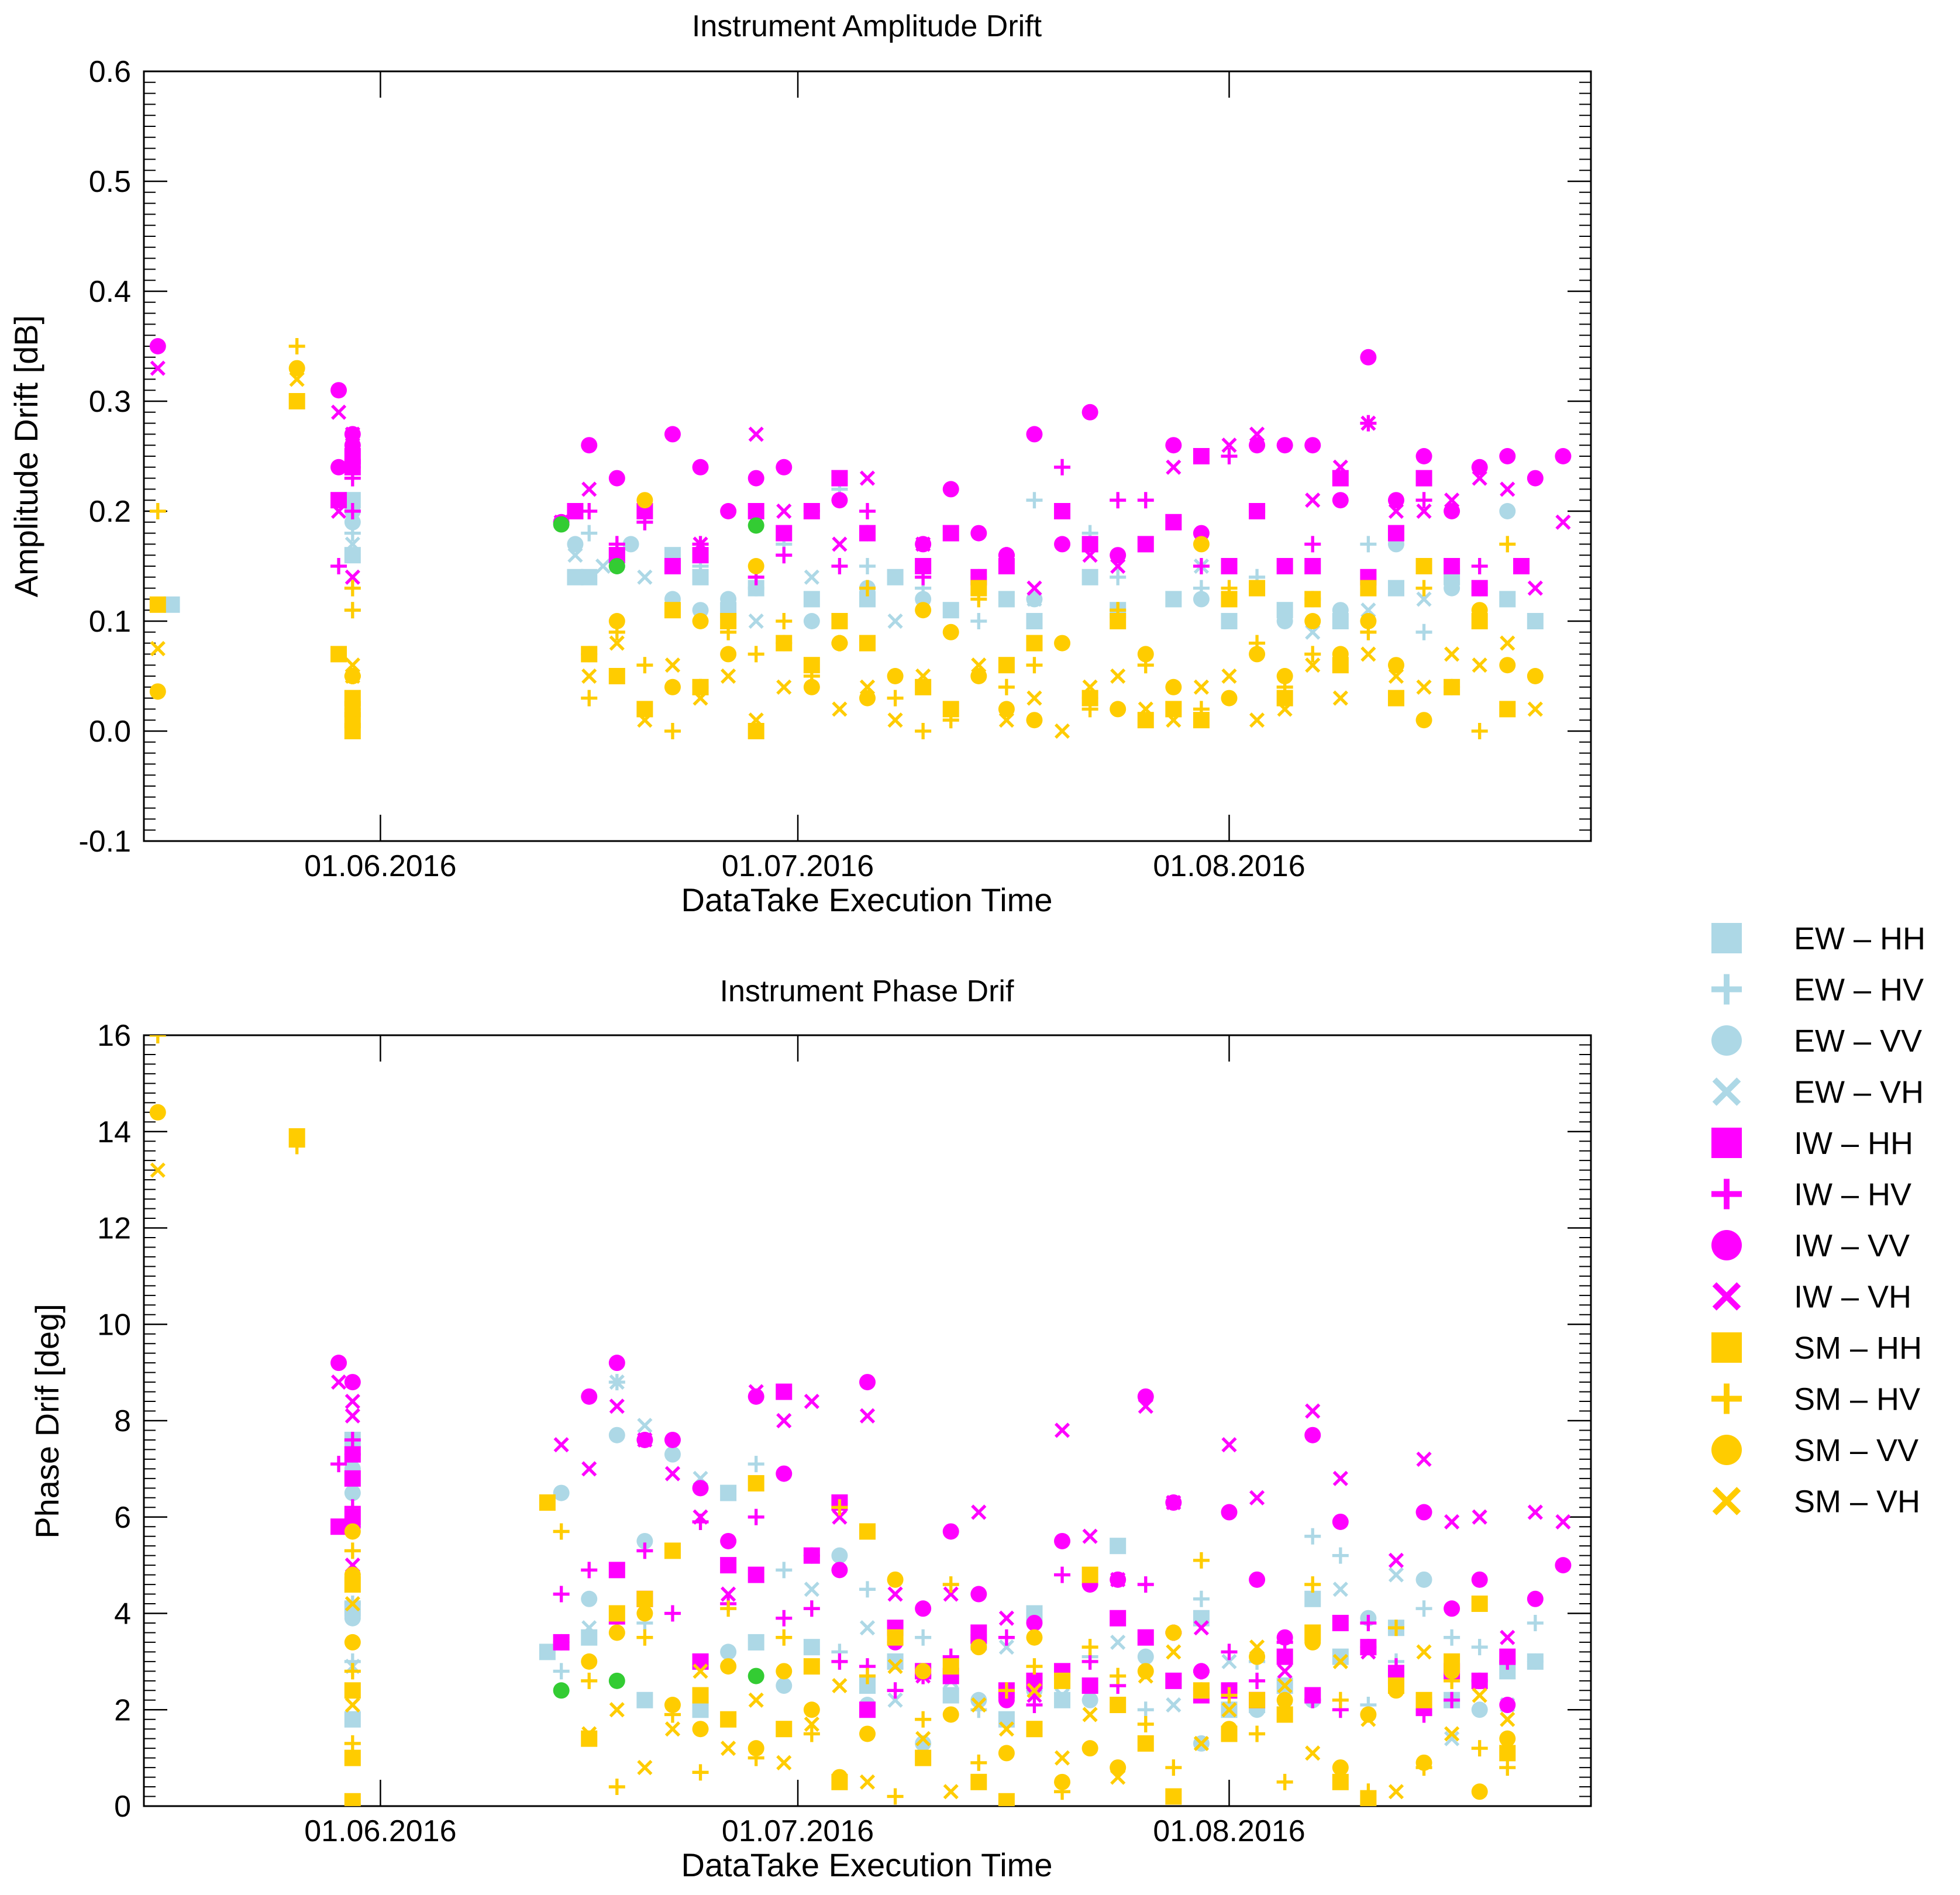  What do you see at coordinates (110, 732) in the screenshot?
I see `y-tick-label: 0.0` at bounding box center [110, 732].